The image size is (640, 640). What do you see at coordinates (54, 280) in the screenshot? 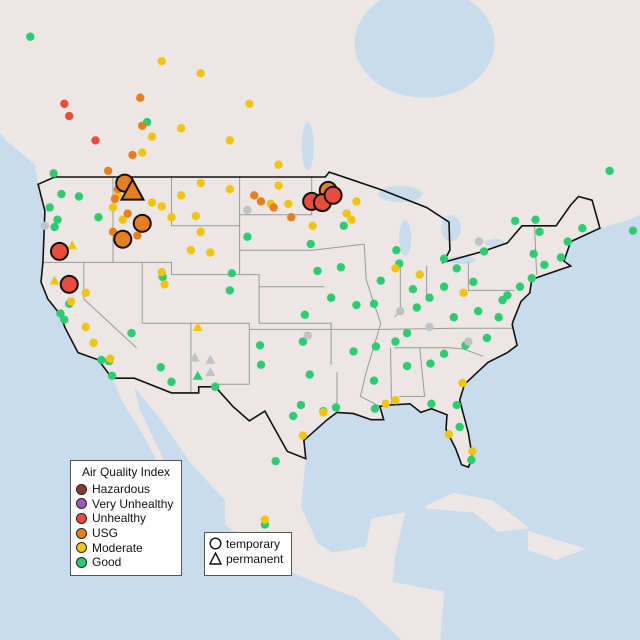
I see `monitor-triangle-moderate` at bounding box center [54, 280].